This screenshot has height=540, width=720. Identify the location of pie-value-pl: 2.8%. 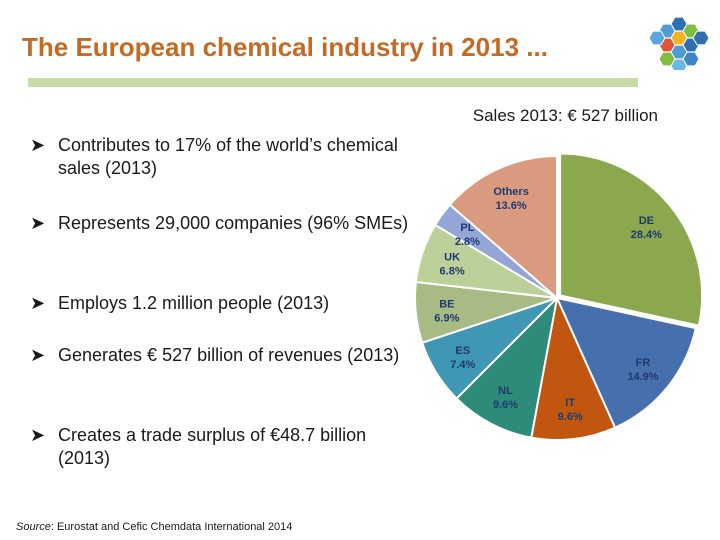
(467, 242).